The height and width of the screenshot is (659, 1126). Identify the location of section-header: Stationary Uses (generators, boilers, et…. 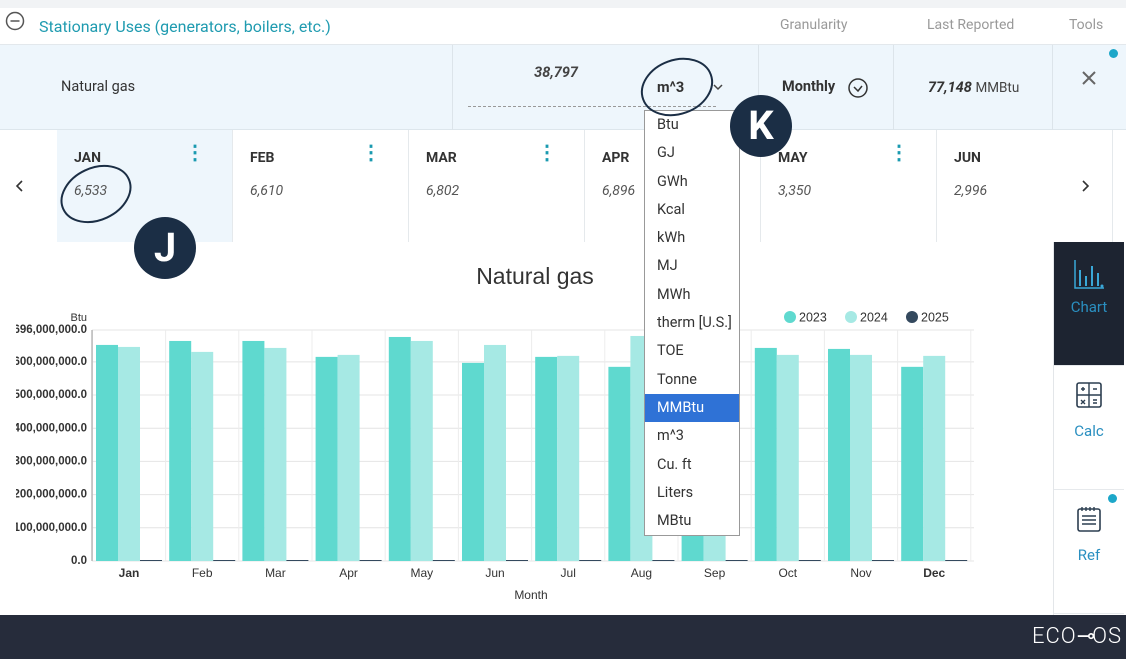
(563, 22).